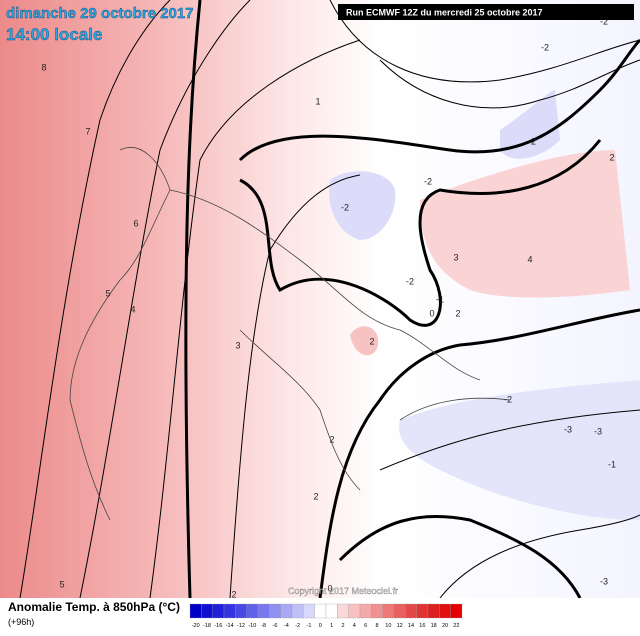  Describe the element at coordinates (445, 626) in the screenshot. I see `legend-tick-label: 20` at that location.